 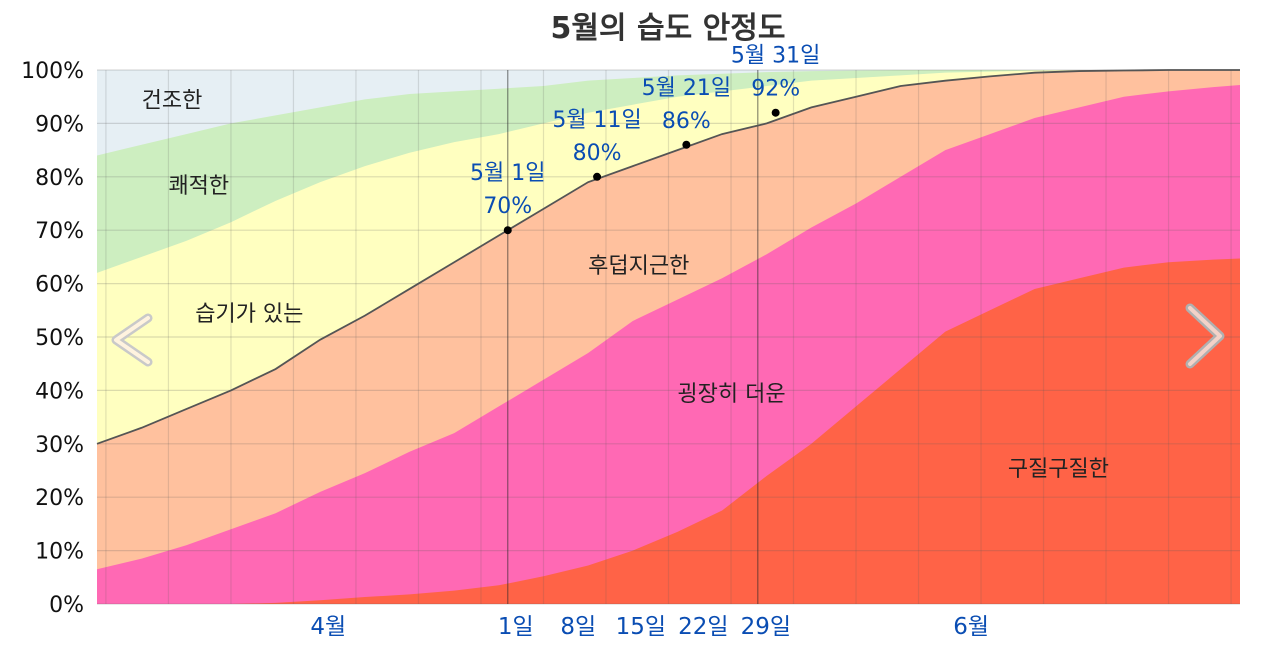 What do you see at coordinates (52, 71) in the screenshot?
I see `y-tick-label: 100%` at bounding box center [52, 71].